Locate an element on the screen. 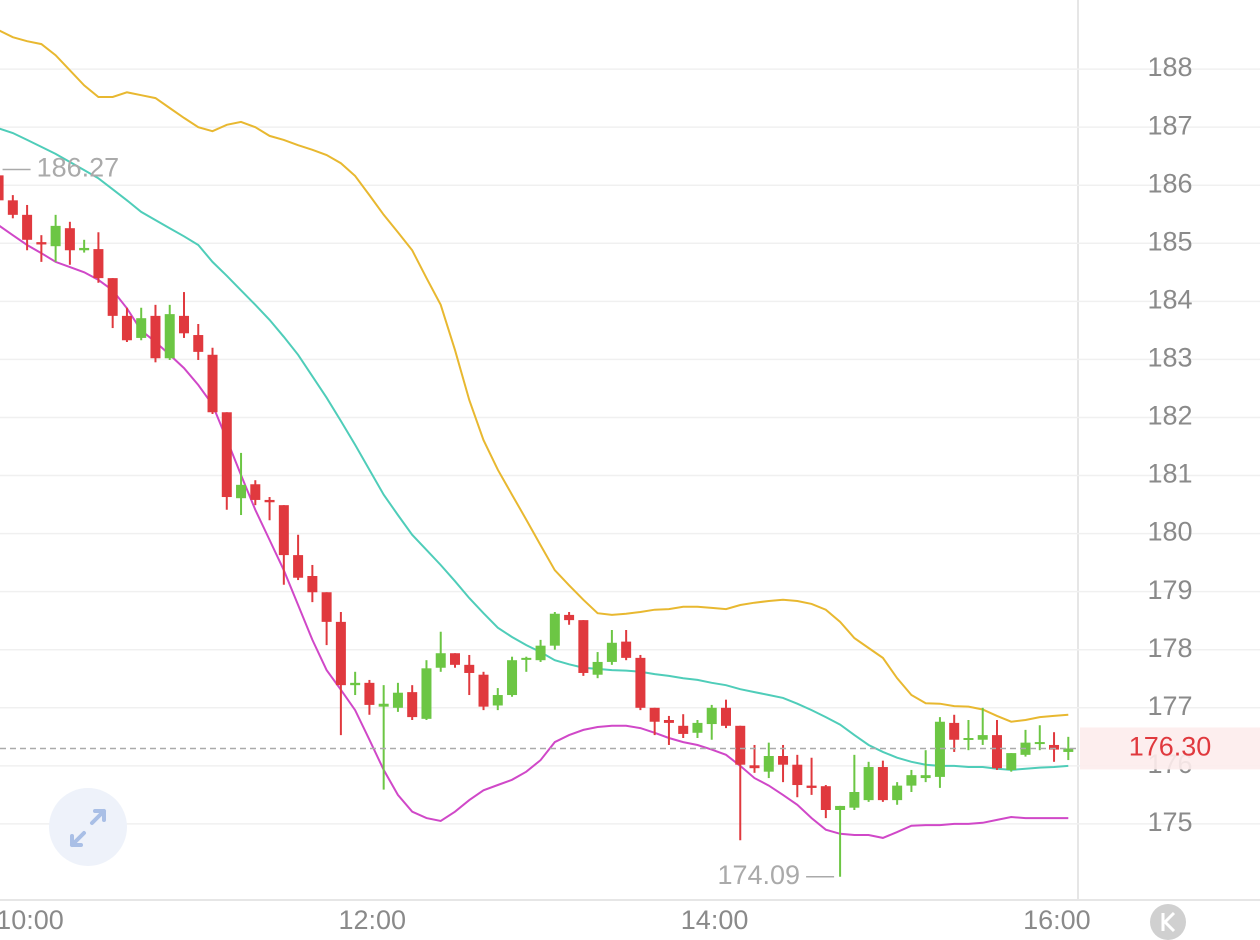 Image resolution: width=1260 pixels, height=940 pixels. expand-icon is located at coordinates (88, 828).